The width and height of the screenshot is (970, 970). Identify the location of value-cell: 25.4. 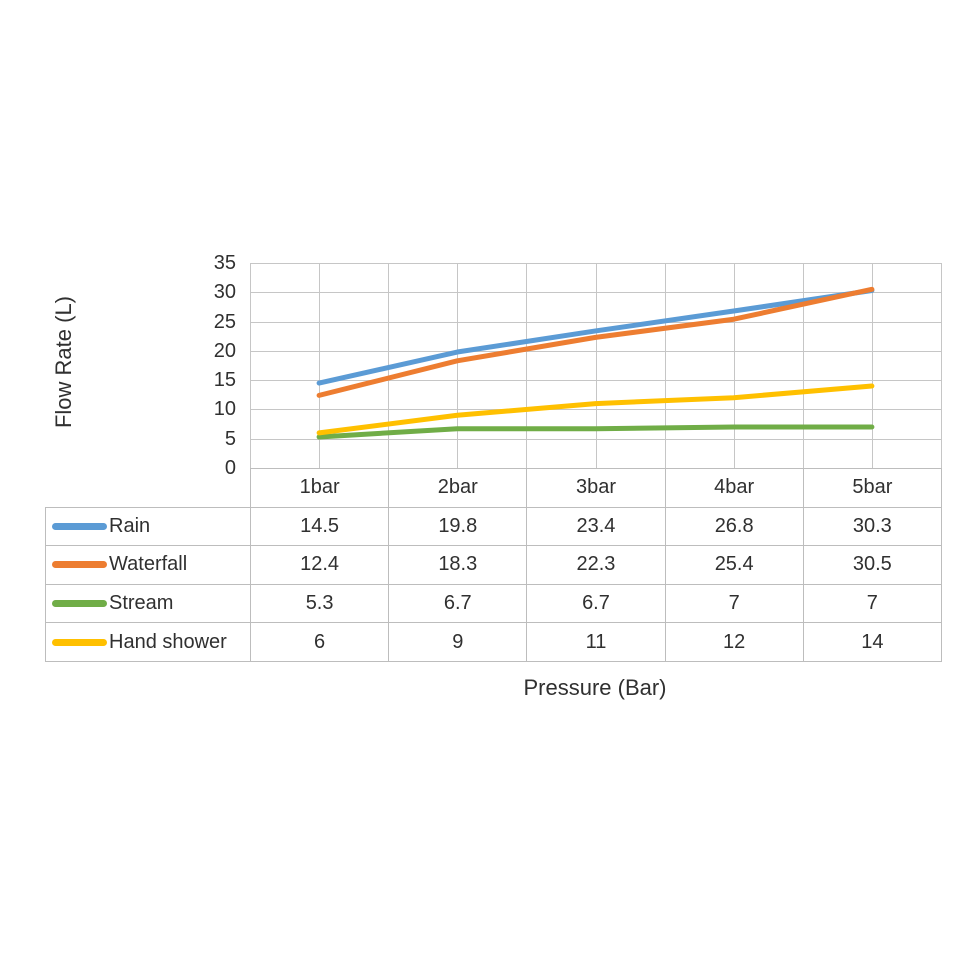
(734, 565).